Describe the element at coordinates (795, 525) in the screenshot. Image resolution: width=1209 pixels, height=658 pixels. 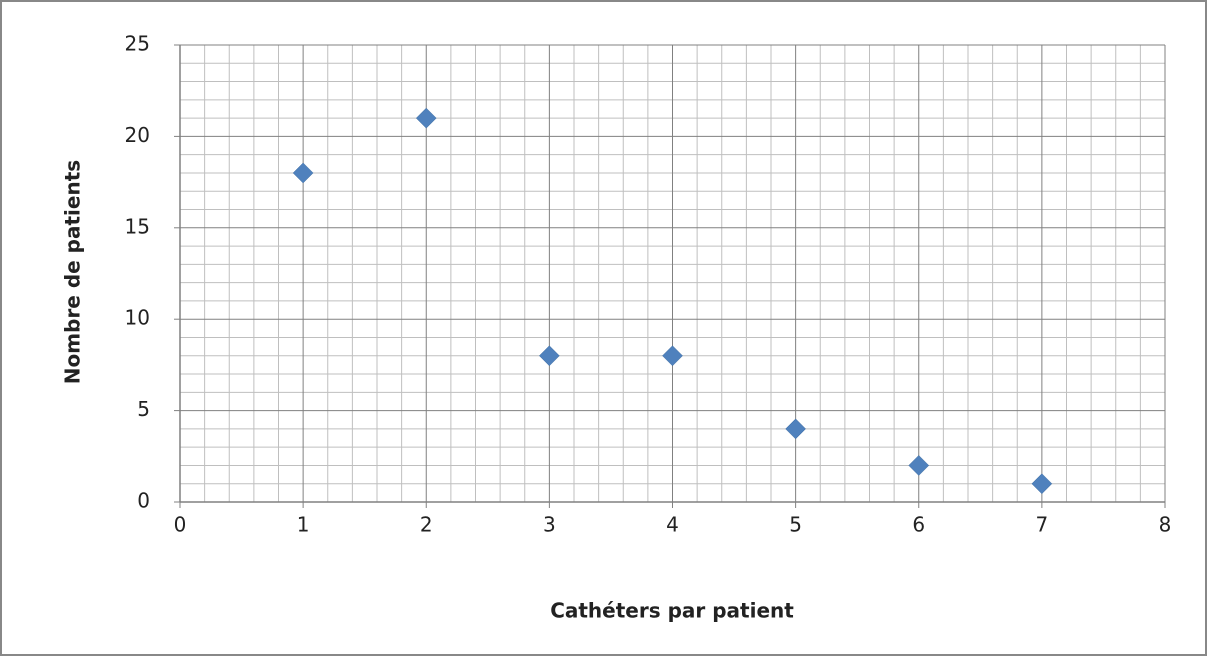
I see `x-tick-label: 5` at that location.